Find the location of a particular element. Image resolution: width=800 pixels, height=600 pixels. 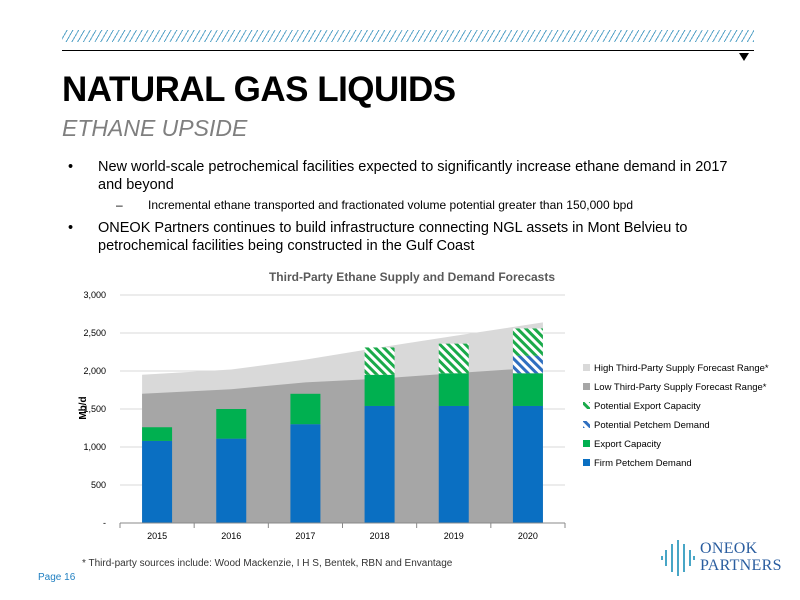

legend-label: Firm Petchem Demand is located at coordinates (643, 463).